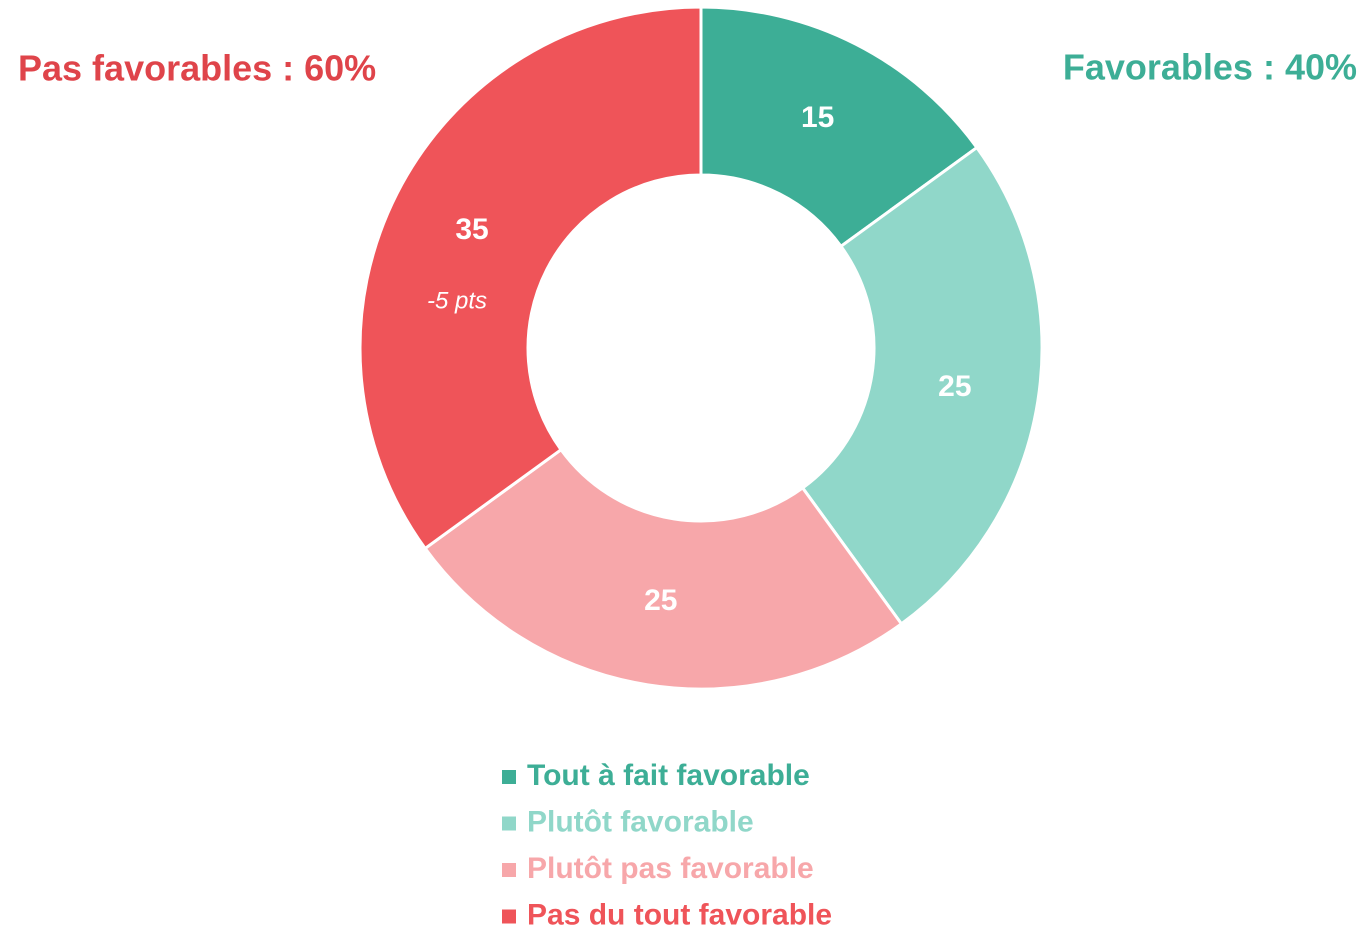 This screenshot has height=931, width=1365. I want to click on value-label: 15, so click(817, 117).